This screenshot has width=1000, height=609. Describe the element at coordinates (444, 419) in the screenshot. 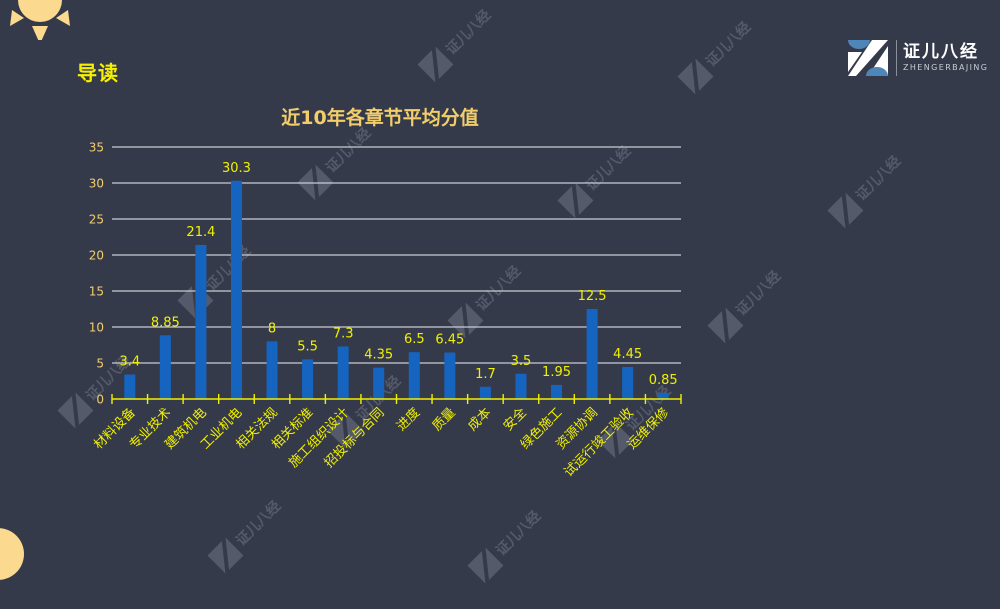

I see `x-tick-label: 质量` at that location.